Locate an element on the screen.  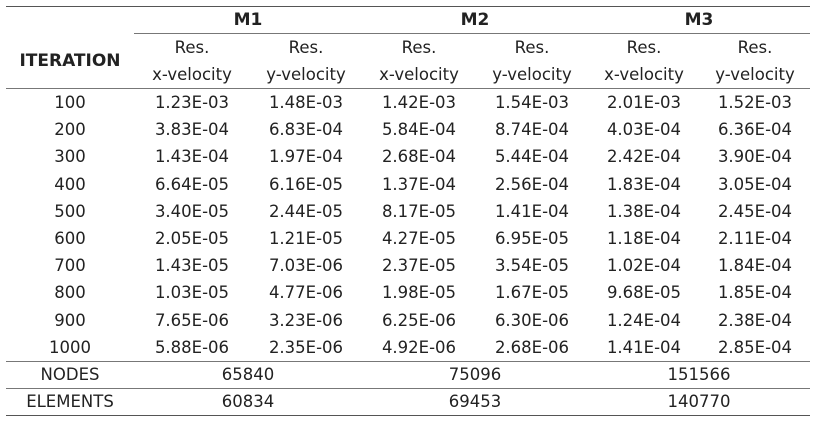
iteration-cell: 600 is located at coordinates (70, 239).